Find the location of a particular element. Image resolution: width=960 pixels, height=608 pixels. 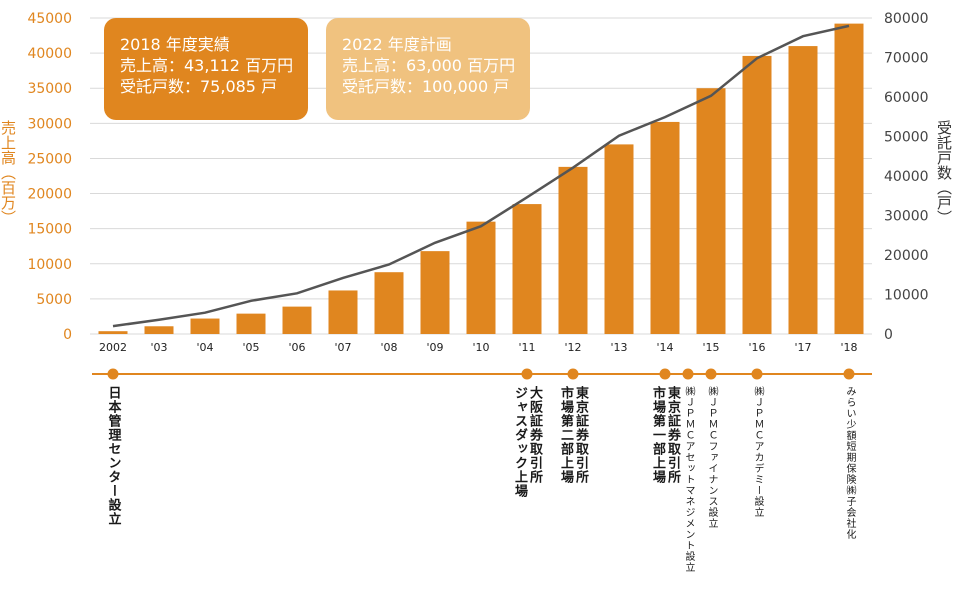

timeline-event-label: ㈱ＪＰＭＣアセットマネジメント設立 is located at coordinates (688, 479).